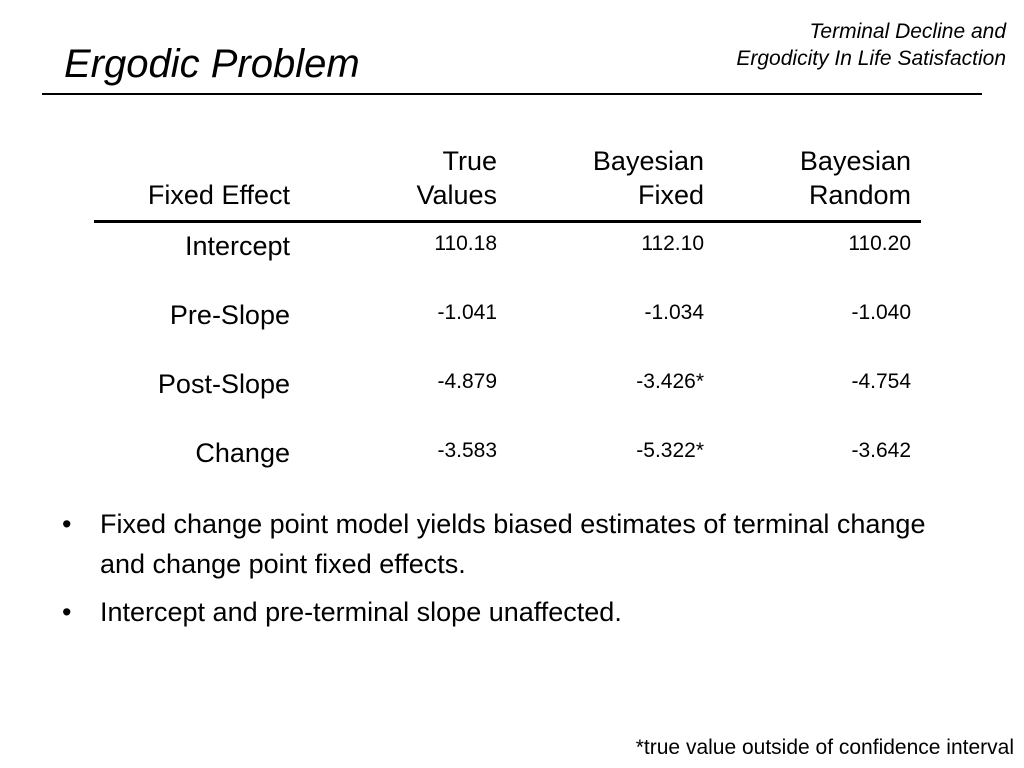 The height and width of the screenshot is (768, 1024). Describe the element at coordinates (648, 161) in the screenshot. I see `header-bayesian-fixed-line-1: Bayesian` at that location.